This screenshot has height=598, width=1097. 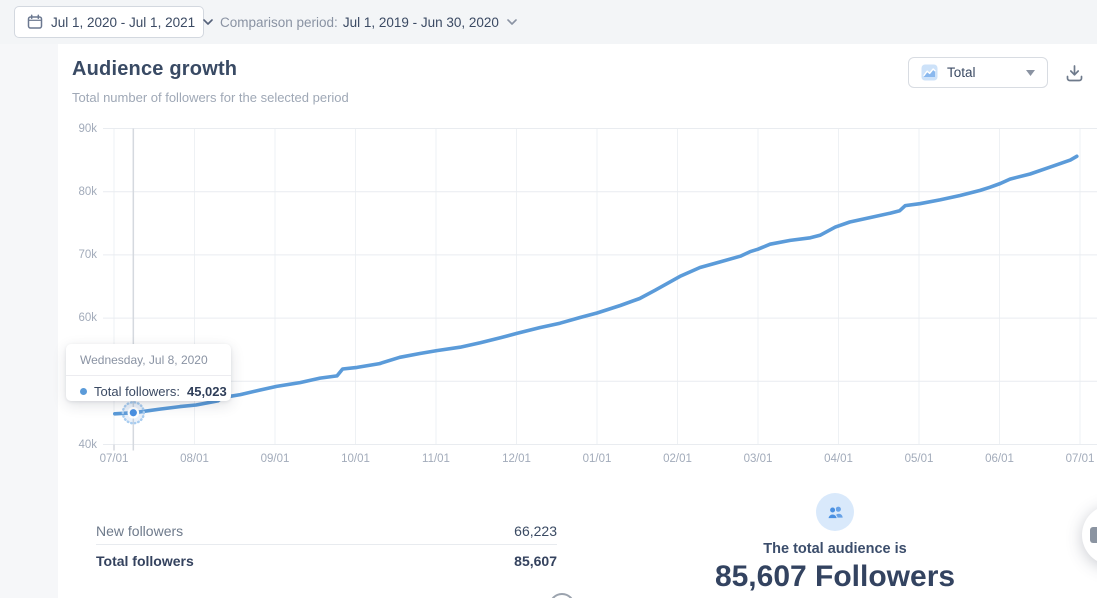 What do you see at coordinates (326, 544) in the screenshot?
I see `table-divider` at bounding box center [326, 544].